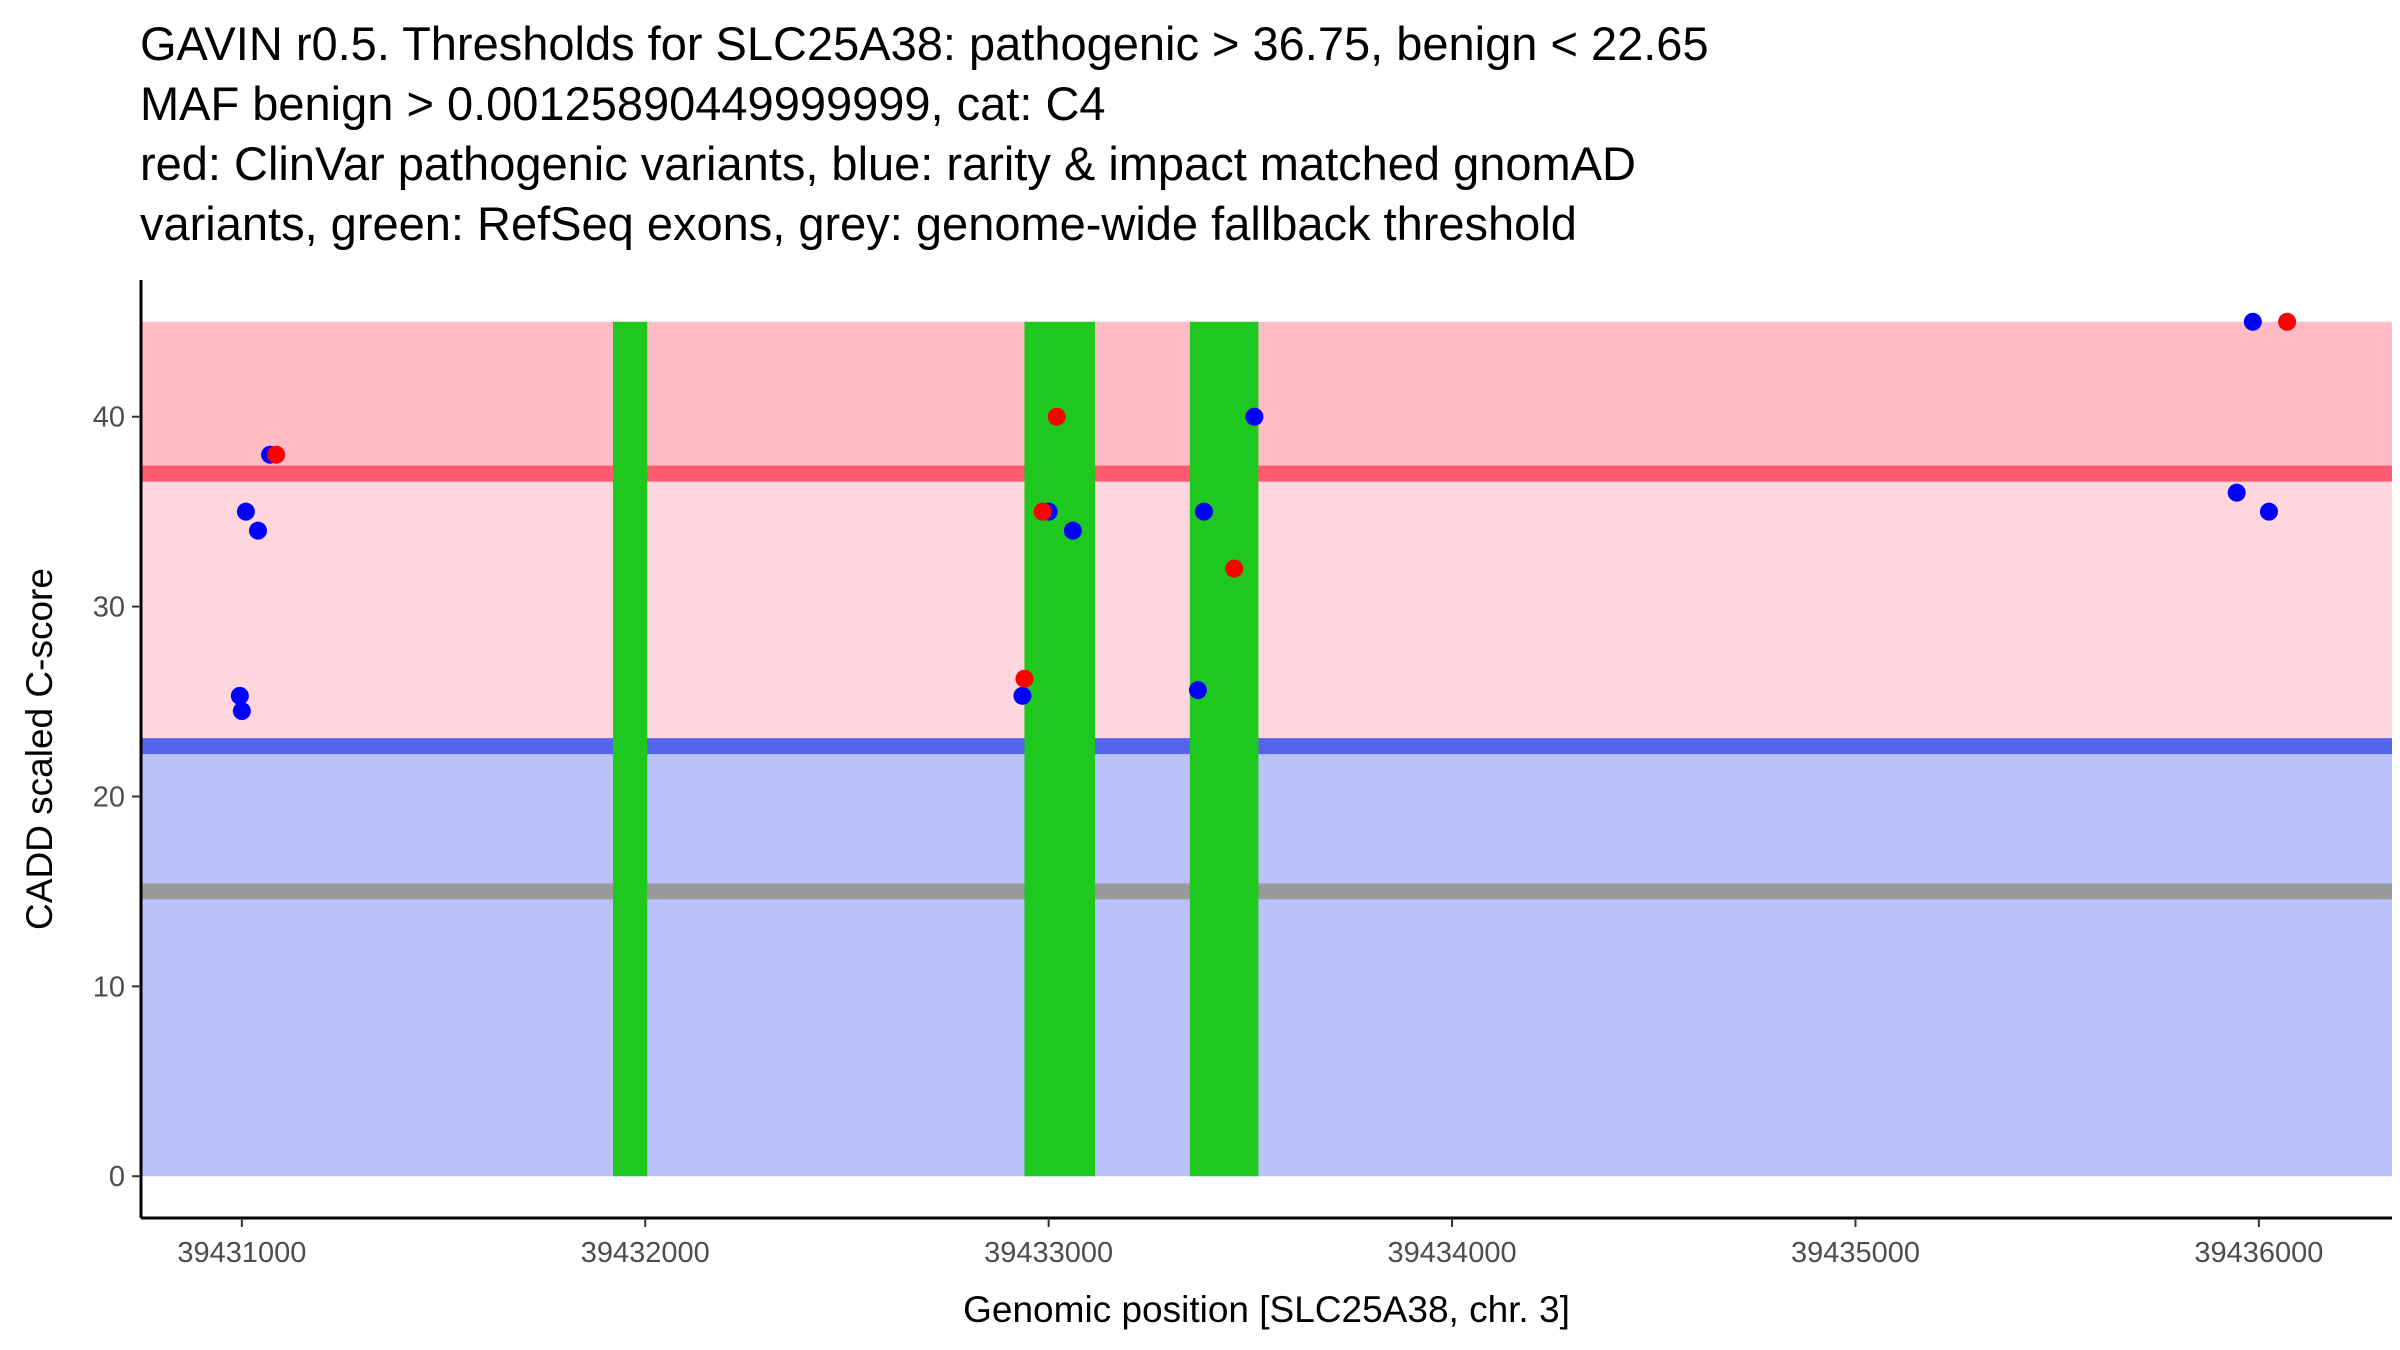 The width and height of the screenshot is (2400, 1350). I want to click on y-tick-label: 20, so click(109, 797).